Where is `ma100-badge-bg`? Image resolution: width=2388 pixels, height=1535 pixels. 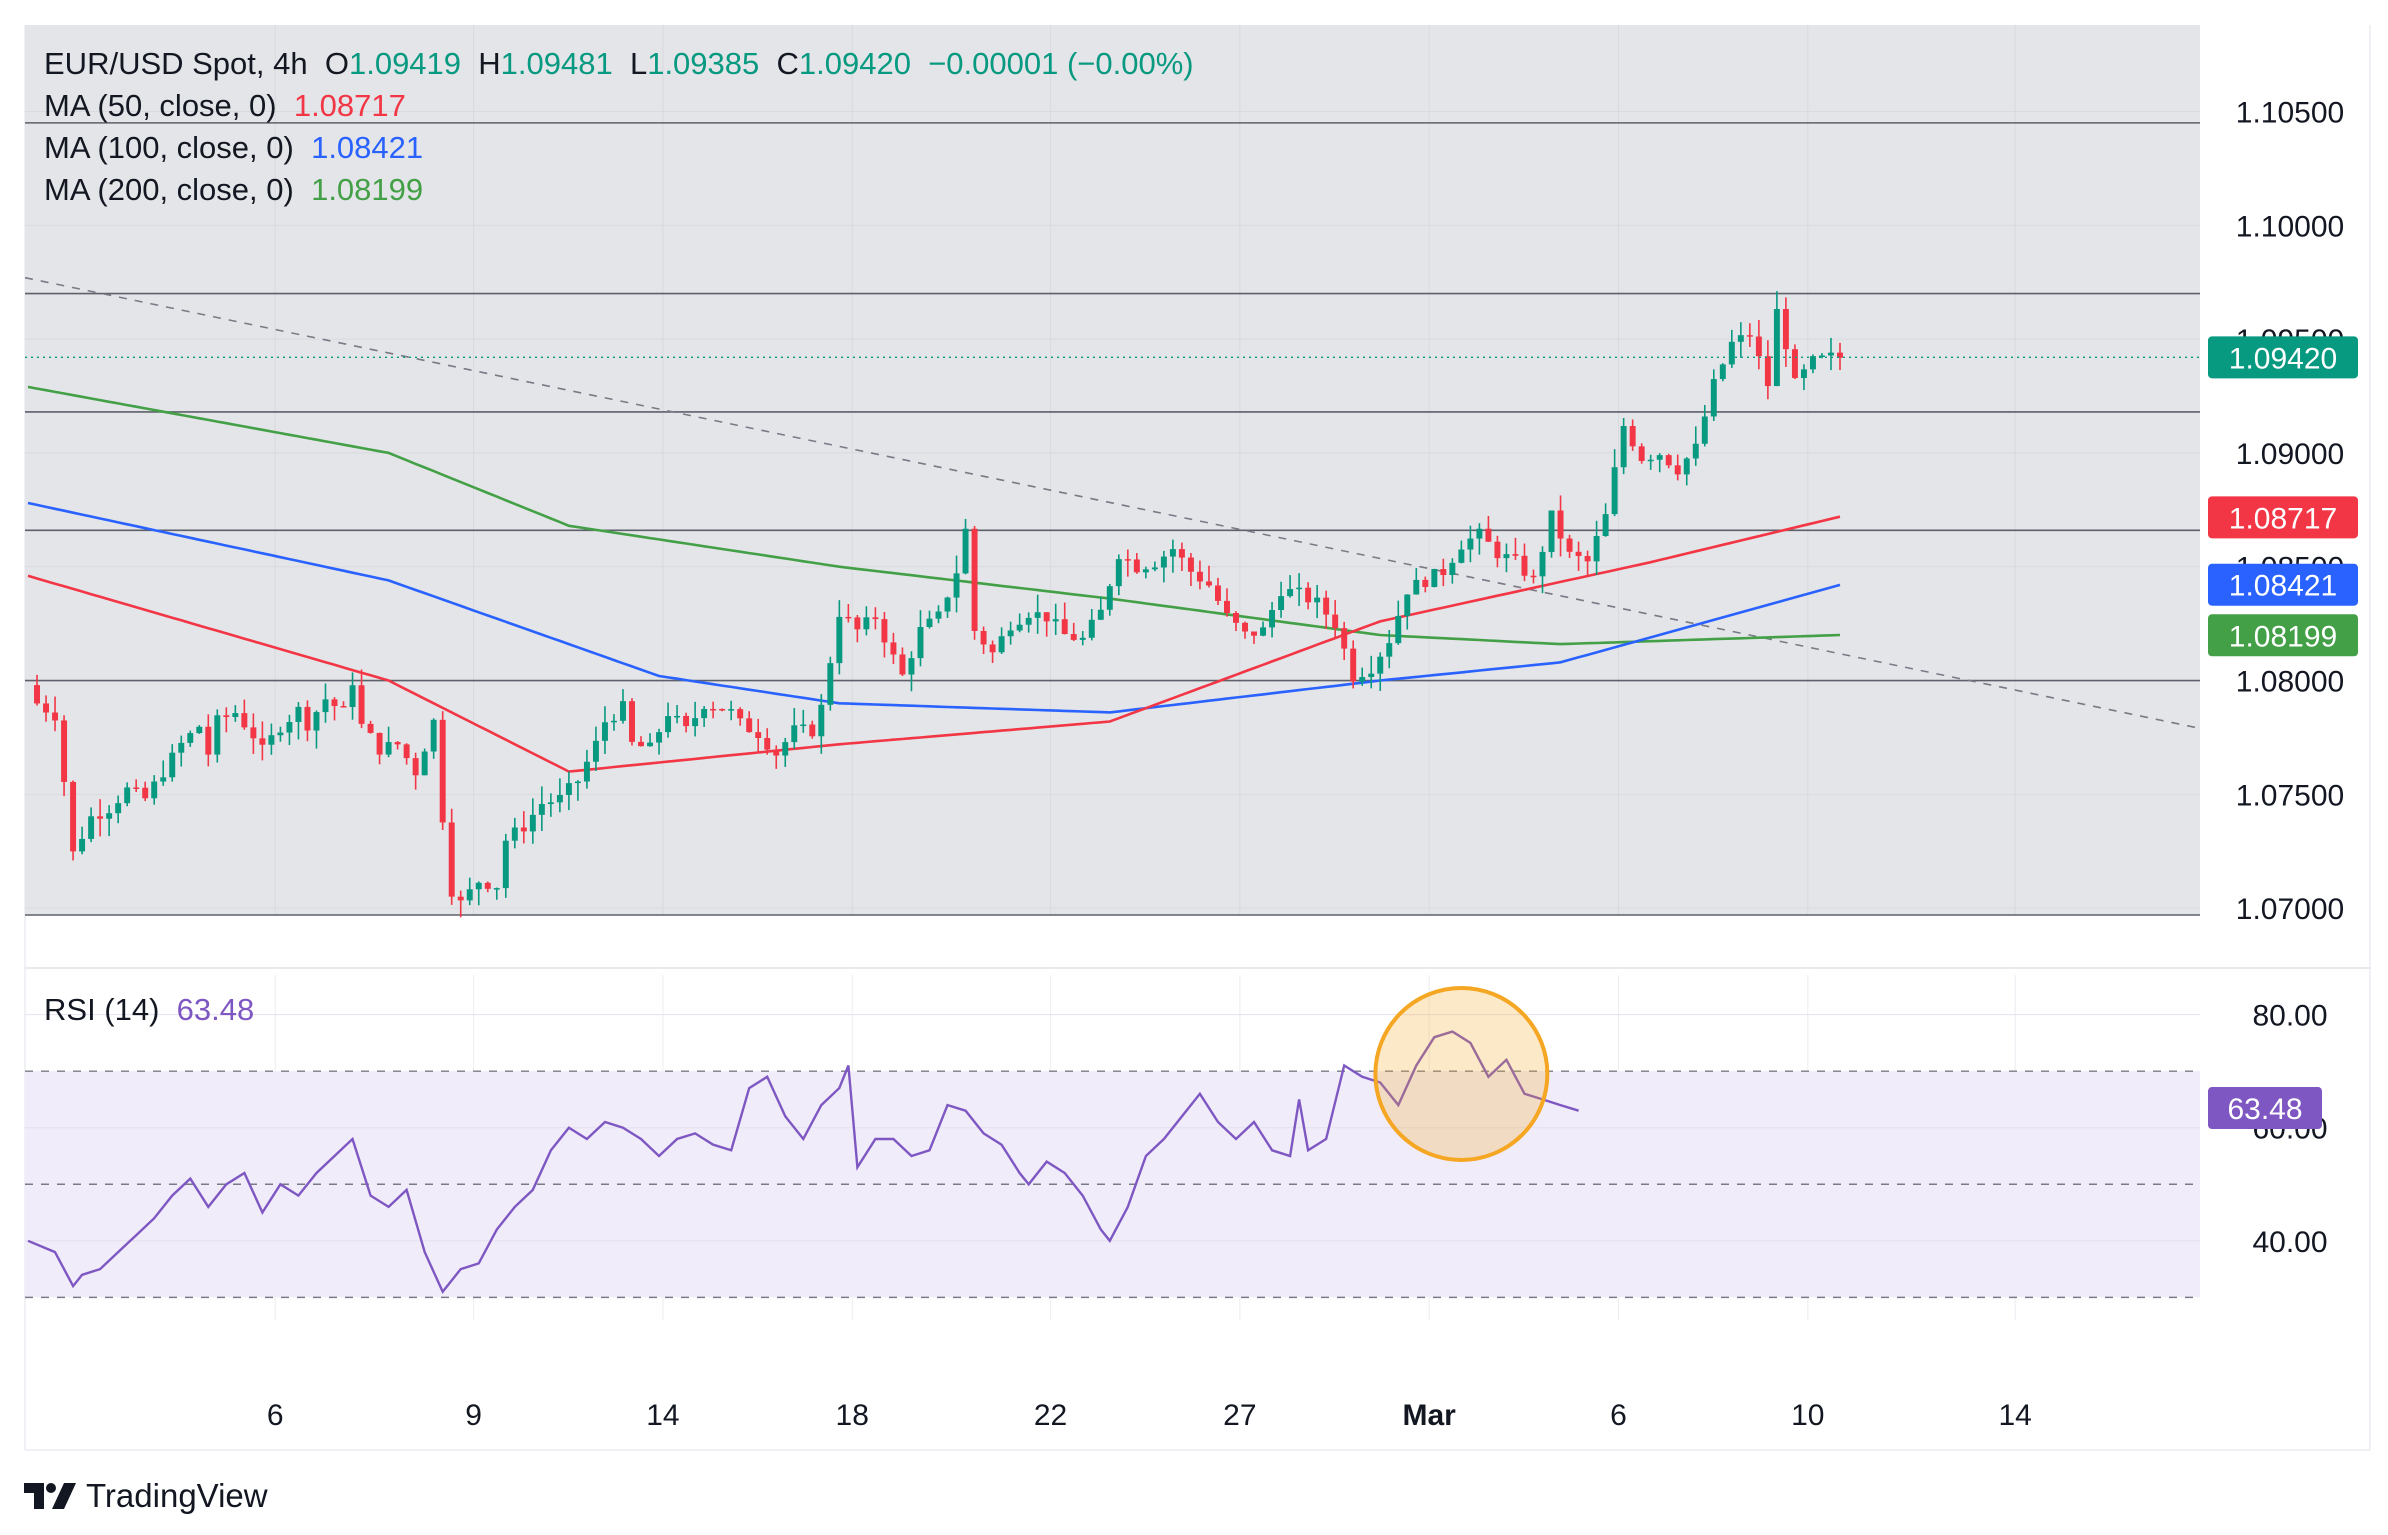
ma100-badge-bg is located at coordinates (2283, 584).